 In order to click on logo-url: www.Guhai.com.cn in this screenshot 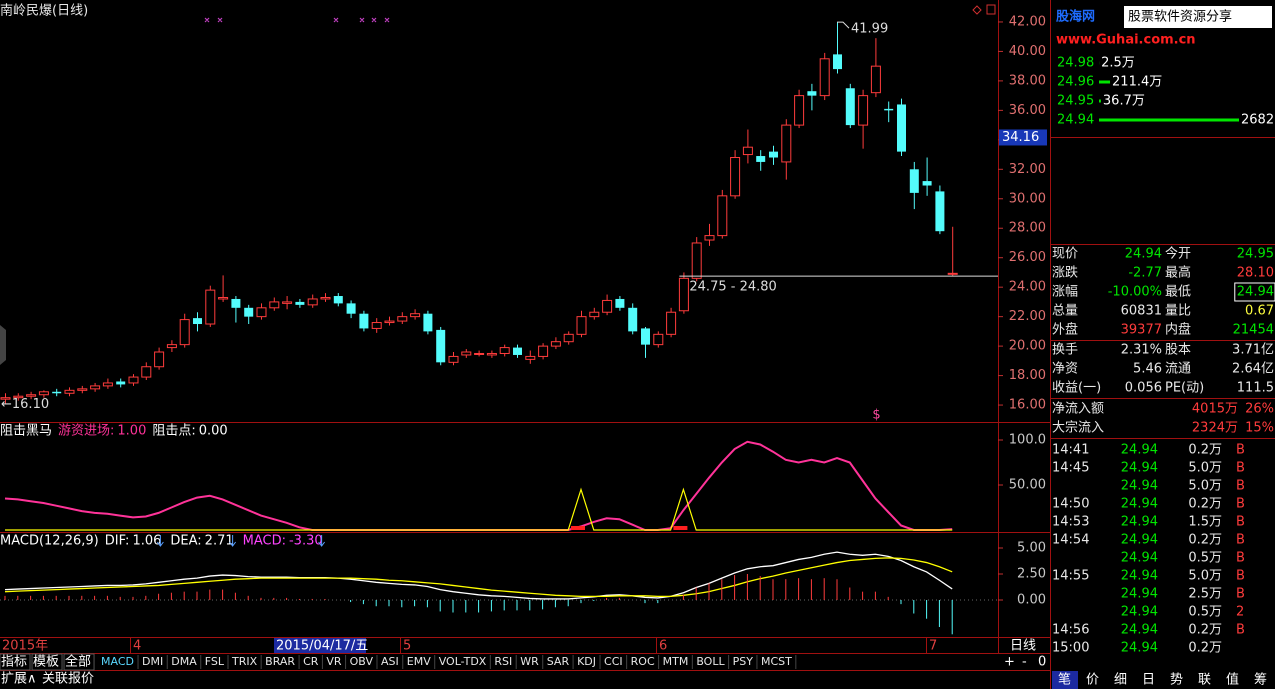, I will do `click(1126, 40)`.